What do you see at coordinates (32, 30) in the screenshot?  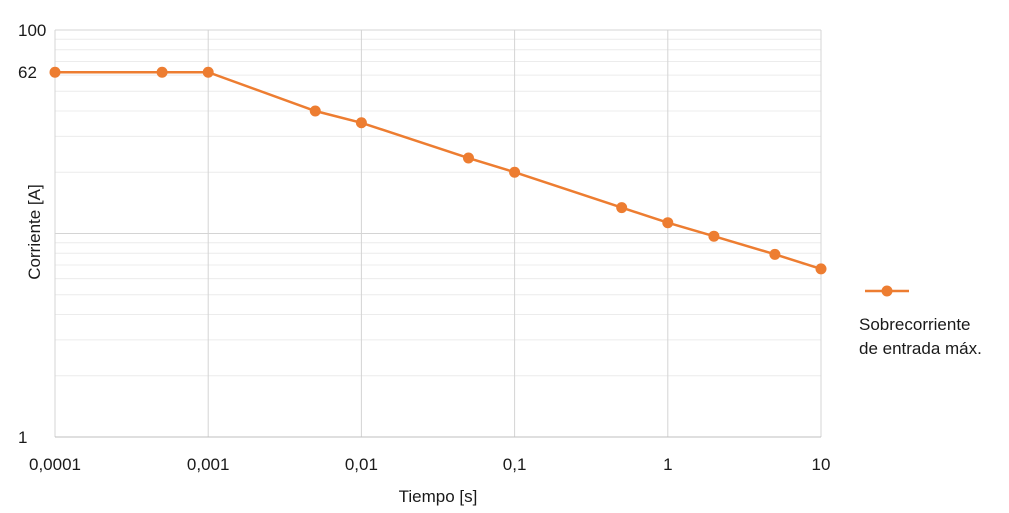 I see `y-tick-label: 100` at bounding box center [32, 30].